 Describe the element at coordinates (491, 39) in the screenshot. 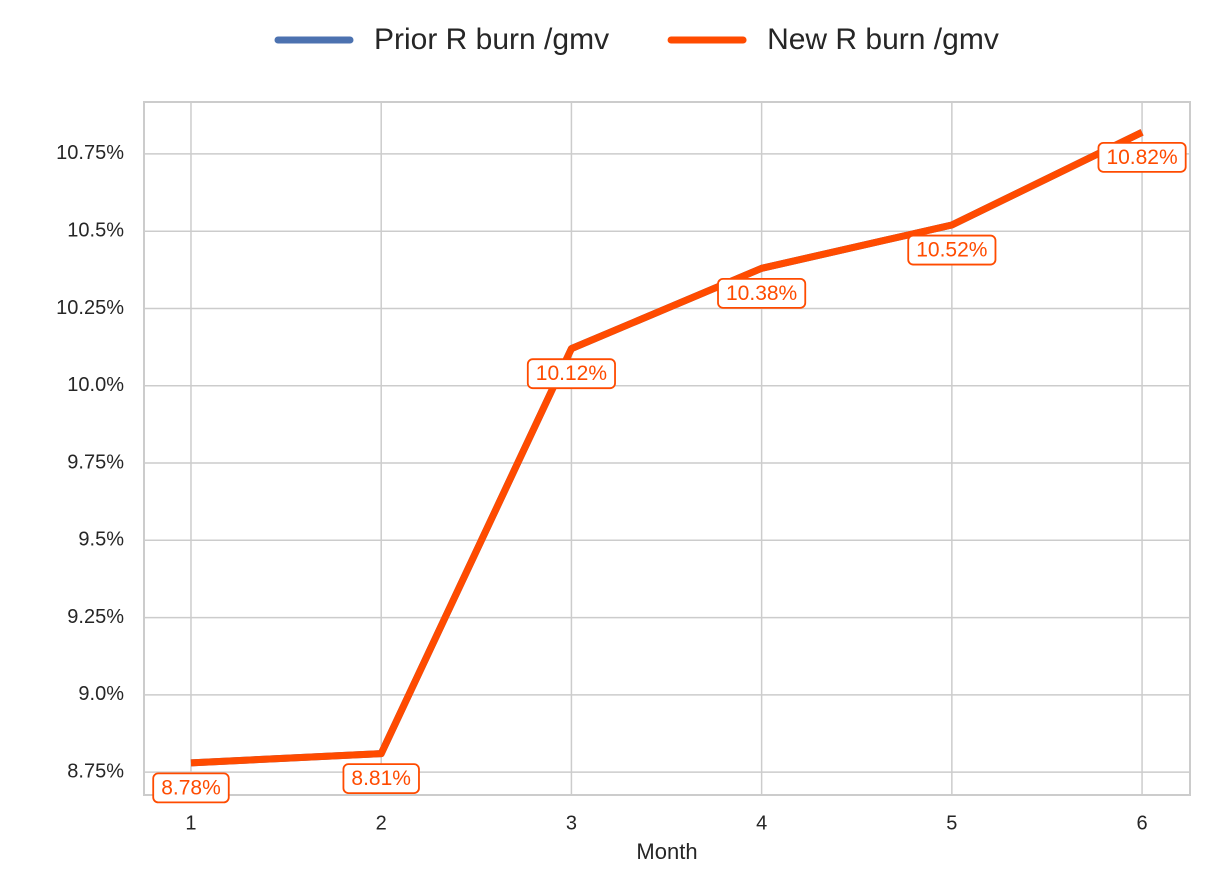

I see `legend-label: Prior R burn /gmv` at that location.